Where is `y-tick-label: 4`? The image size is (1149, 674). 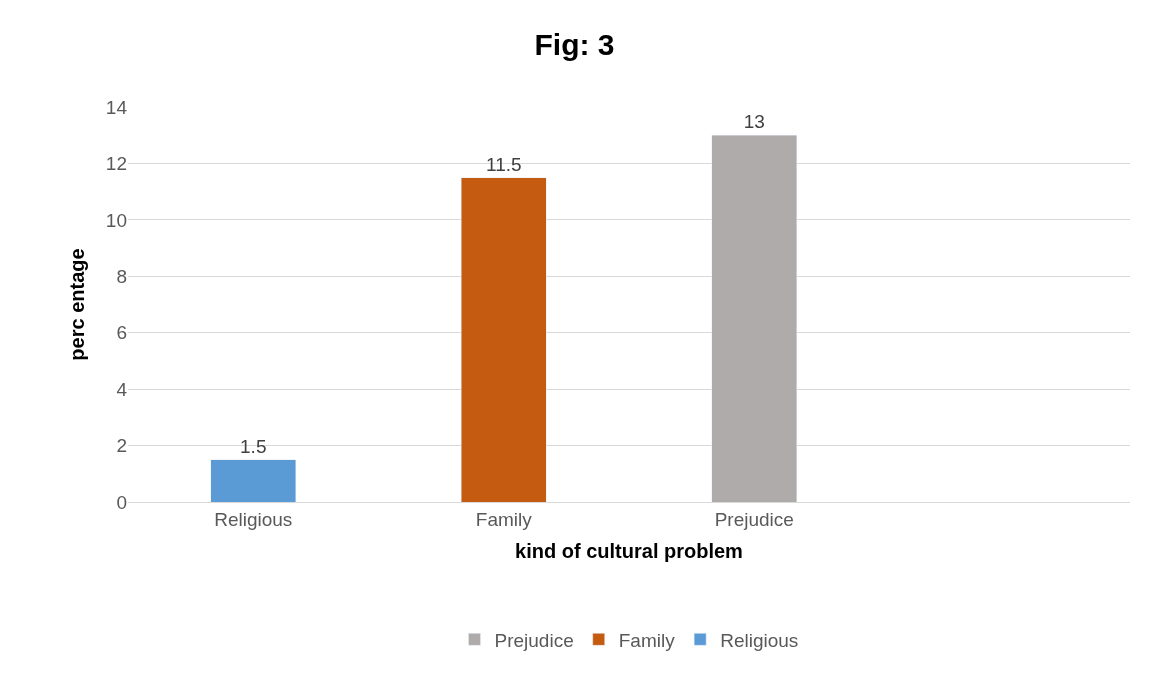
y-tick-label: 4 is located at coordinates (122, 389).